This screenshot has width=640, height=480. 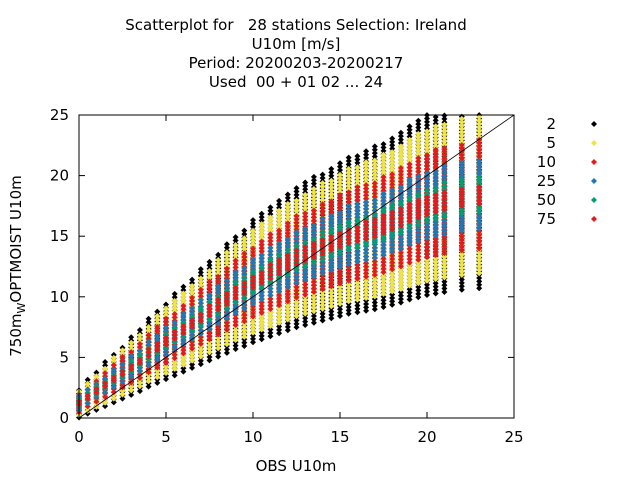 I want to click on title-line-3: Period: 20200203-20200217, so click(x=296, y=63).